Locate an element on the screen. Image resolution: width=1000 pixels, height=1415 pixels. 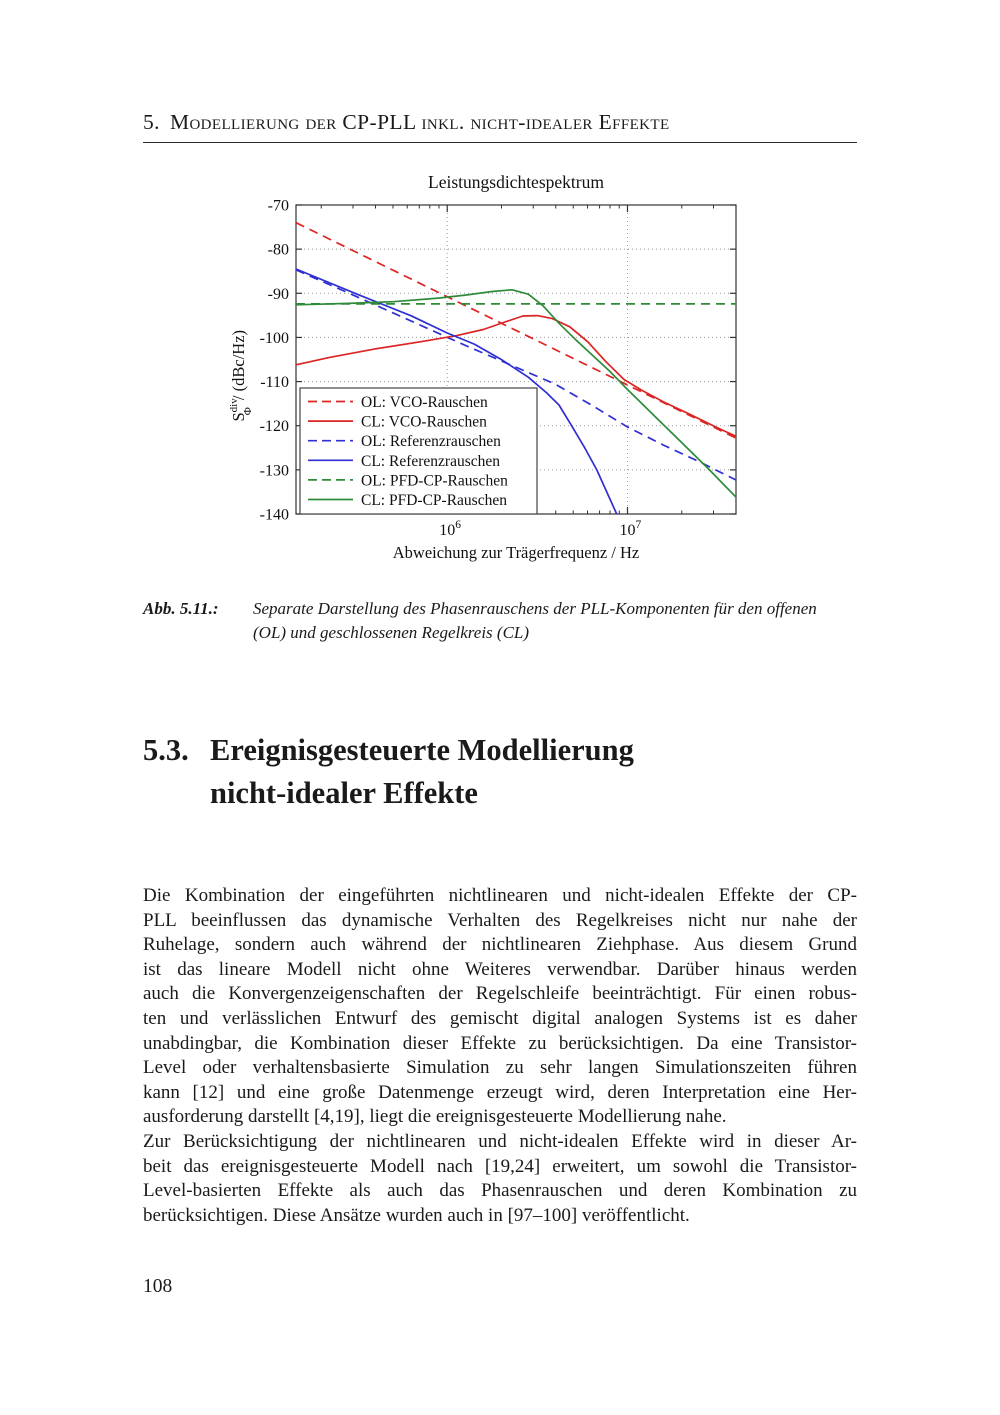
y-tick-label: -90 is located at coordinates (278, 294).